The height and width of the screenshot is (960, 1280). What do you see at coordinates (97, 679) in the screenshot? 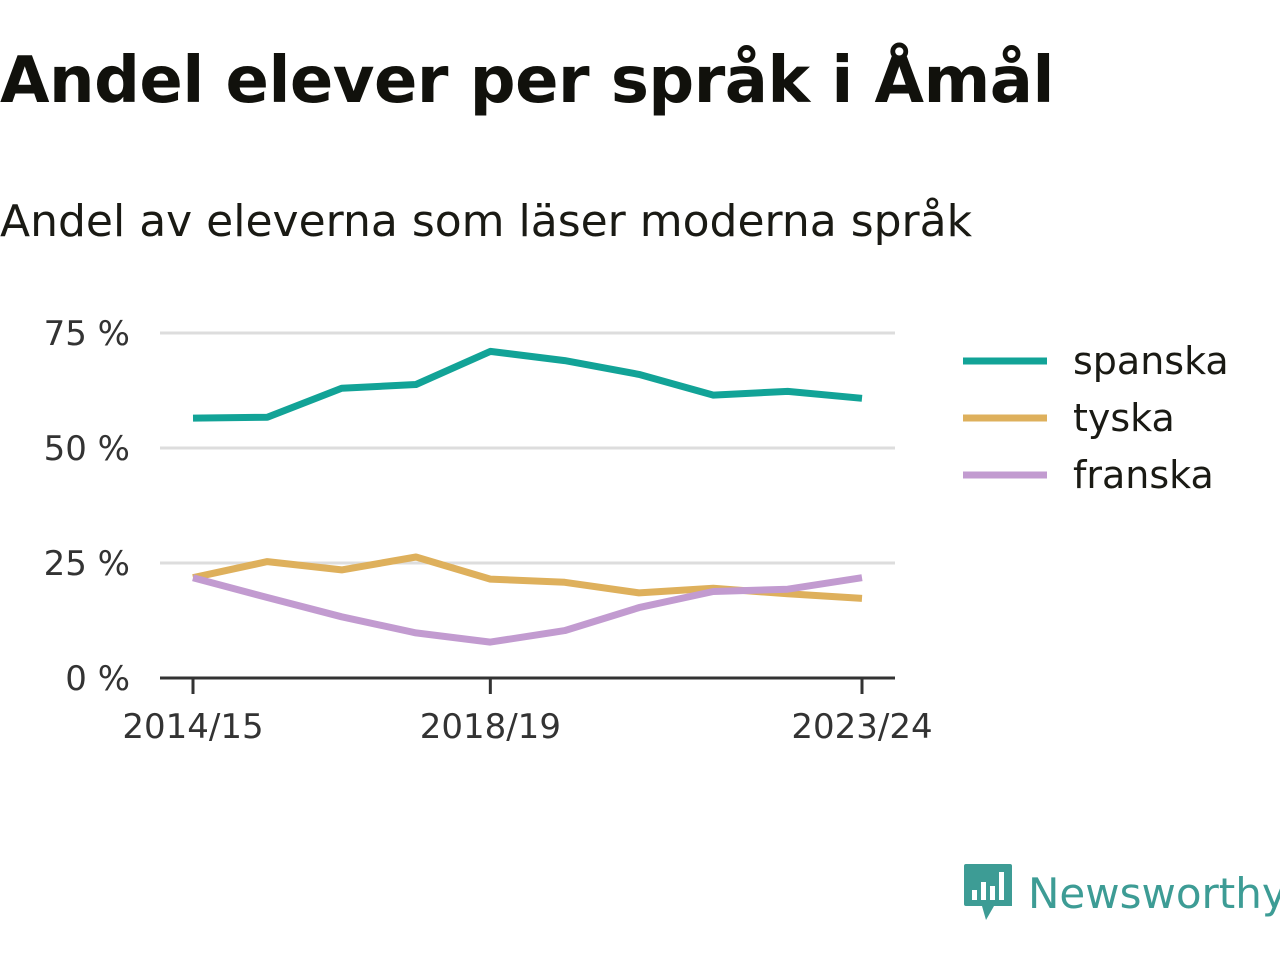
I see `y-tick-label: 0 %` at bounding box center [97, 679].